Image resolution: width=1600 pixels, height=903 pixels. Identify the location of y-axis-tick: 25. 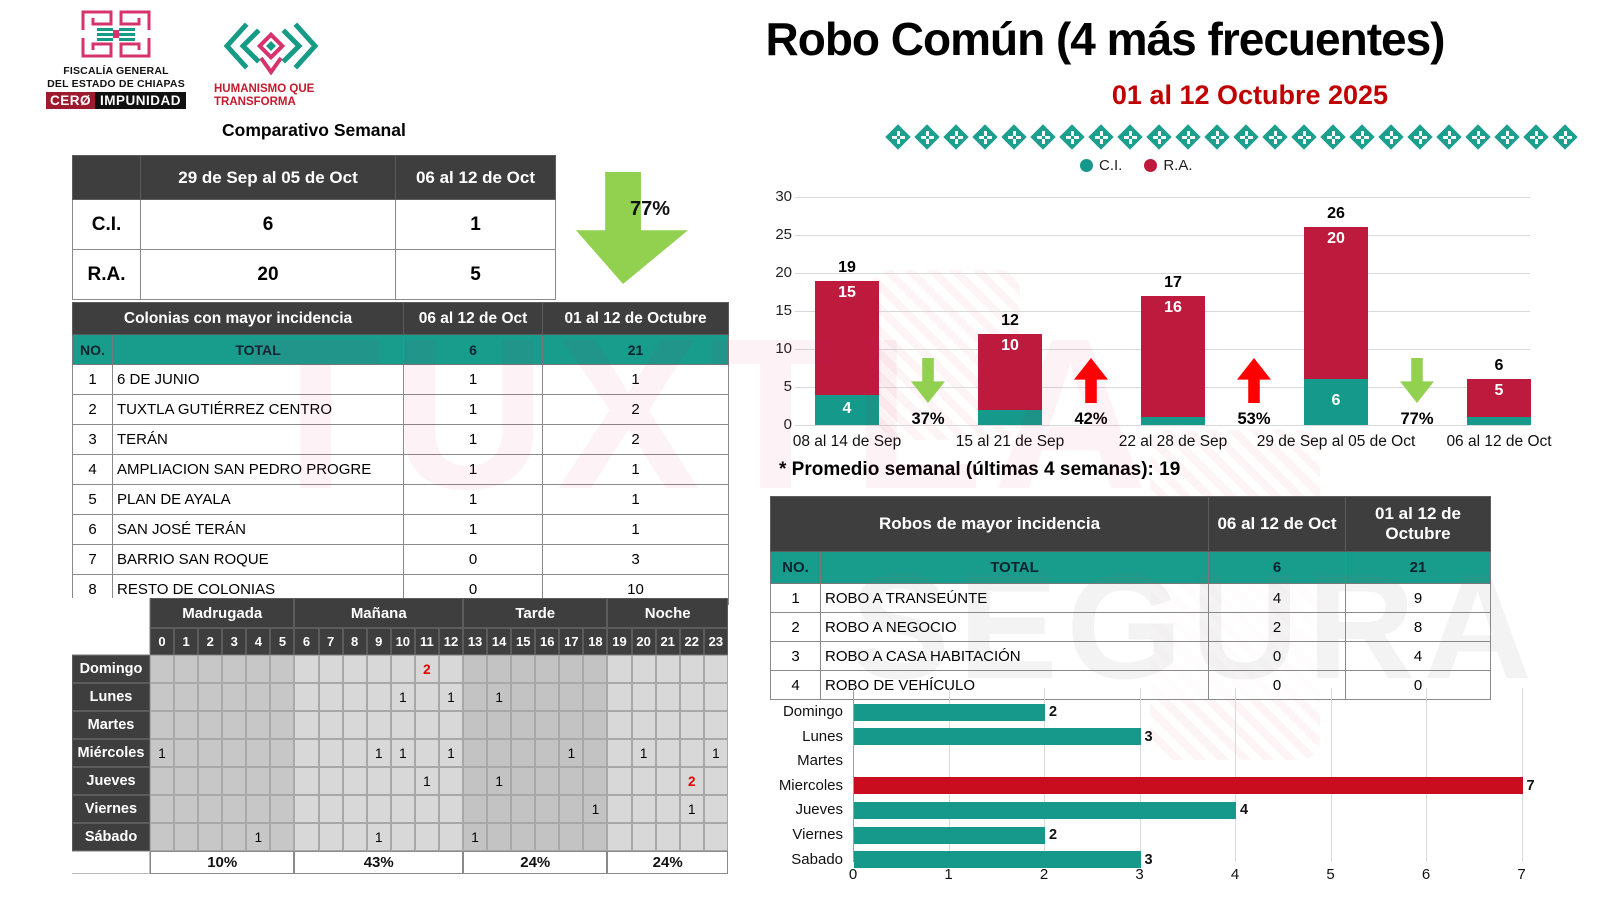
(783, 234).